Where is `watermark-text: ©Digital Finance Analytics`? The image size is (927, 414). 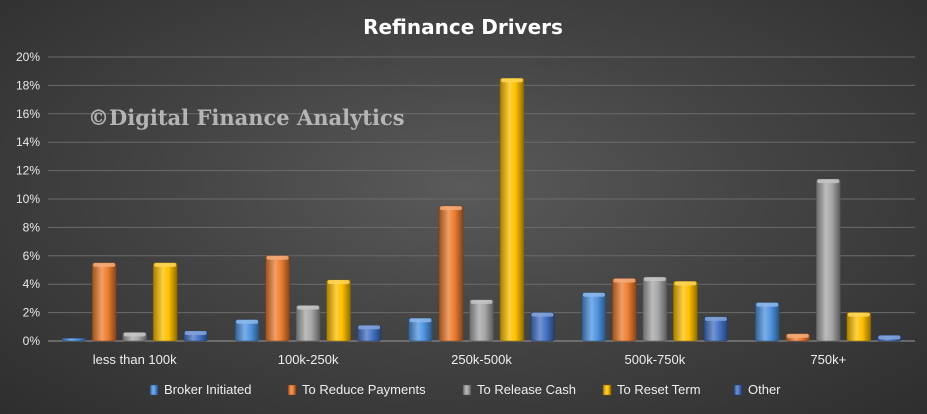 watermark-text: ©Digital Finance Analytics is located at coordinates (246, 117).